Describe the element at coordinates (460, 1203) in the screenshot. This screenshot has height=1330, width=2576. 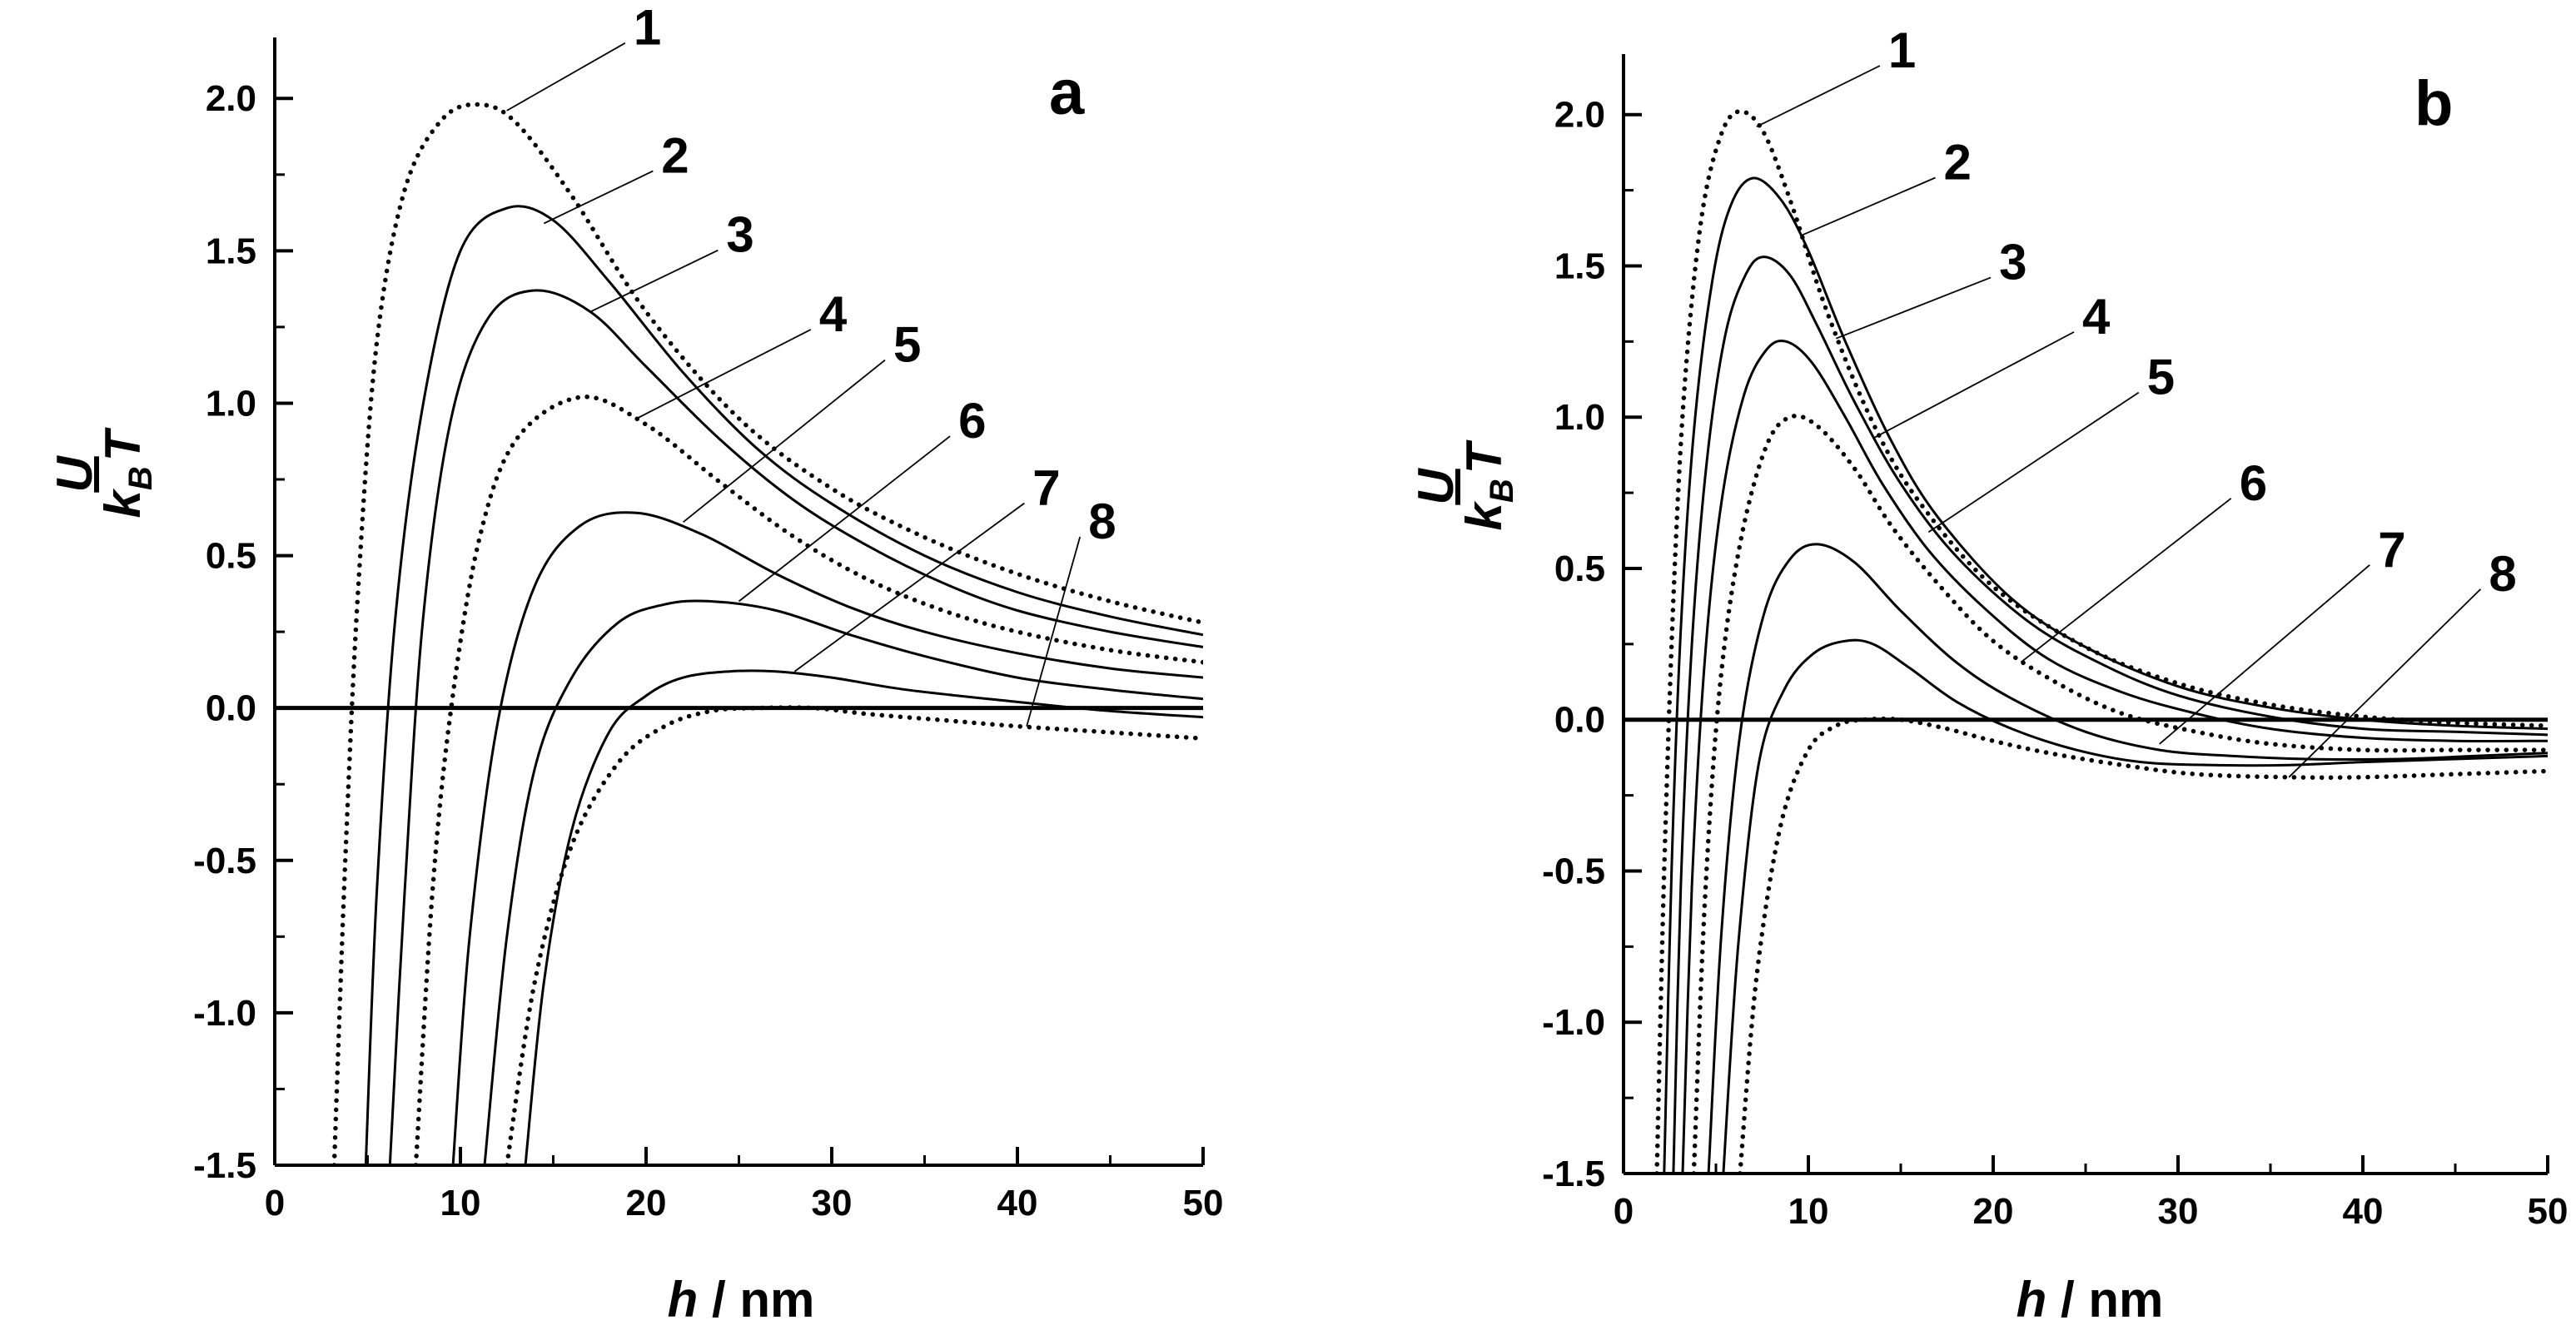
I see `panel-a-xtick-label: 10` at that location.